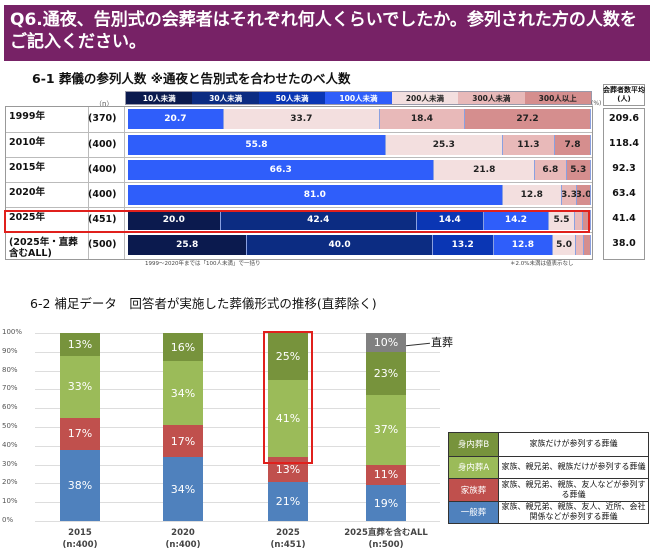 This screenshot has width=650, height=554. I want to click on row-average: 41.4, so click(624, 218).